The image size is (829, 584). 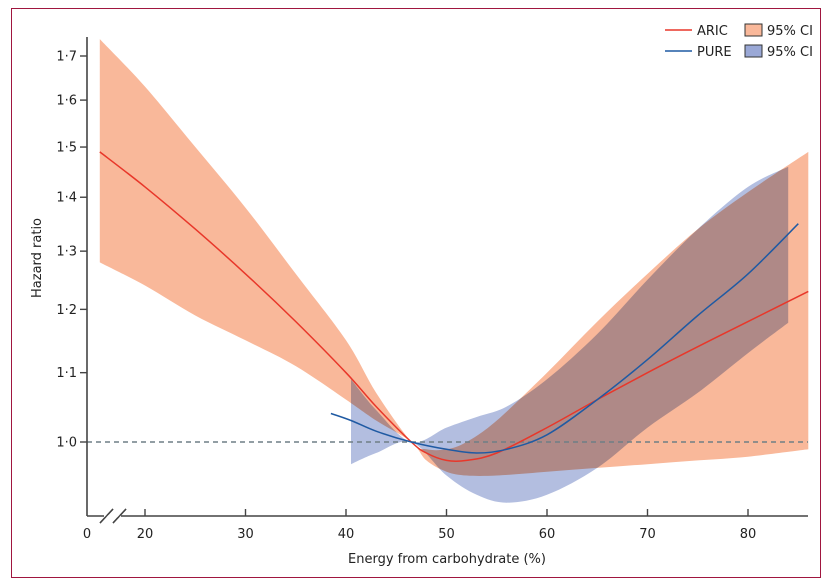 I want to click on legend-pure-ci-label: 95% CI, so click(x=790, y=52).